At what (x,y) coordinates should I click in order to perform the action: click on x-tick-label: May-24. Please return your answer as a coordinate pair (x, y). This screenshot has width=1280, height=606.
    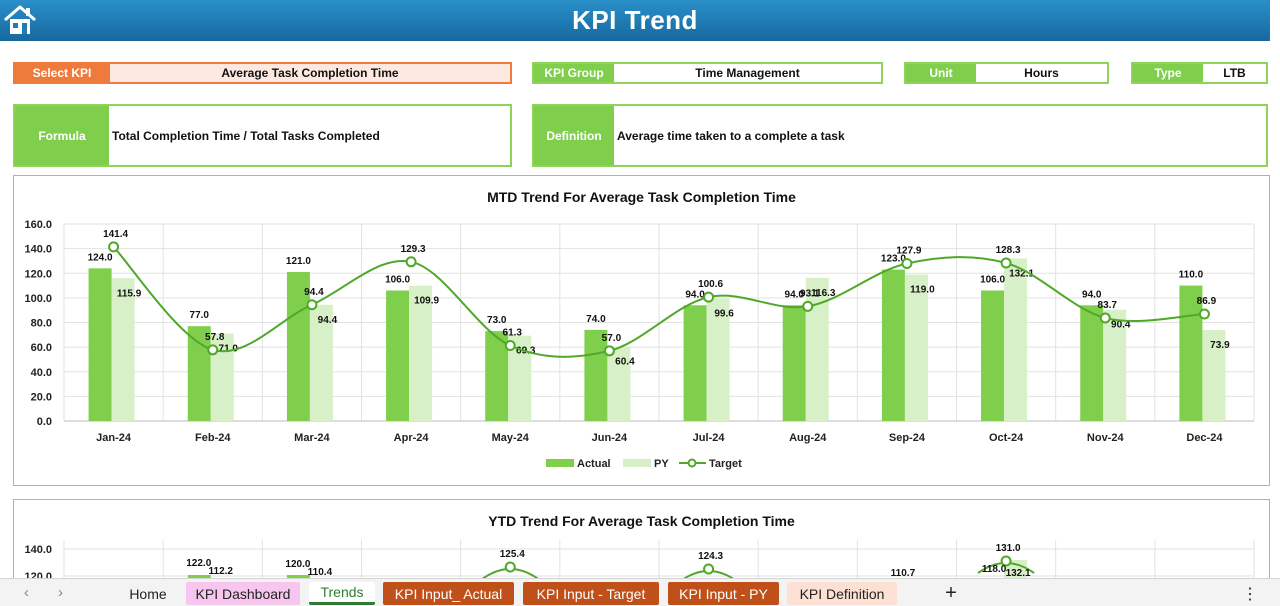
    Looking at the image, I should click on (511, 438).